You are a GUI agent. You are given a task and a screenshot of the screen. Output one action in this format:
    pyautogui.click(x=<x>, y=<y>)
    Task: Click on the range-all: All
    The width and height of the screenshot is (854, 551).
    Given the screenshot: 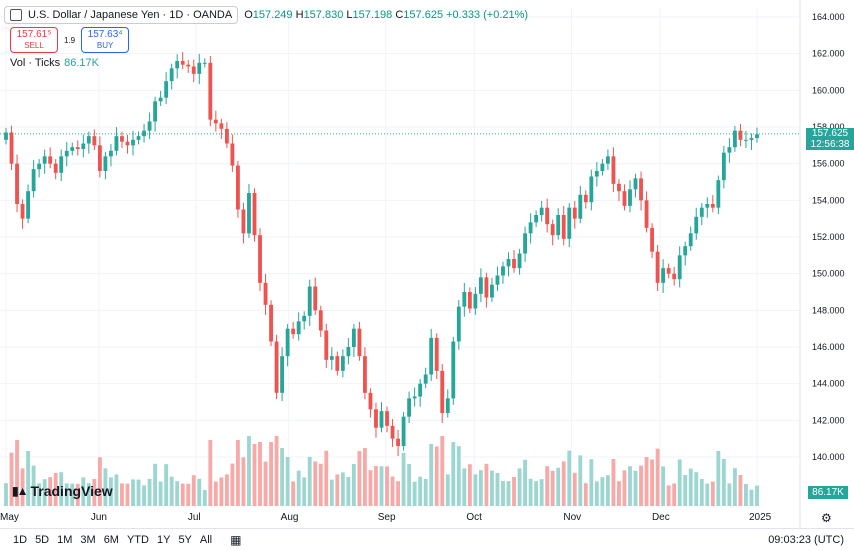 What is the action you would take?
    pyautogui.click(x=206, y=540)
    